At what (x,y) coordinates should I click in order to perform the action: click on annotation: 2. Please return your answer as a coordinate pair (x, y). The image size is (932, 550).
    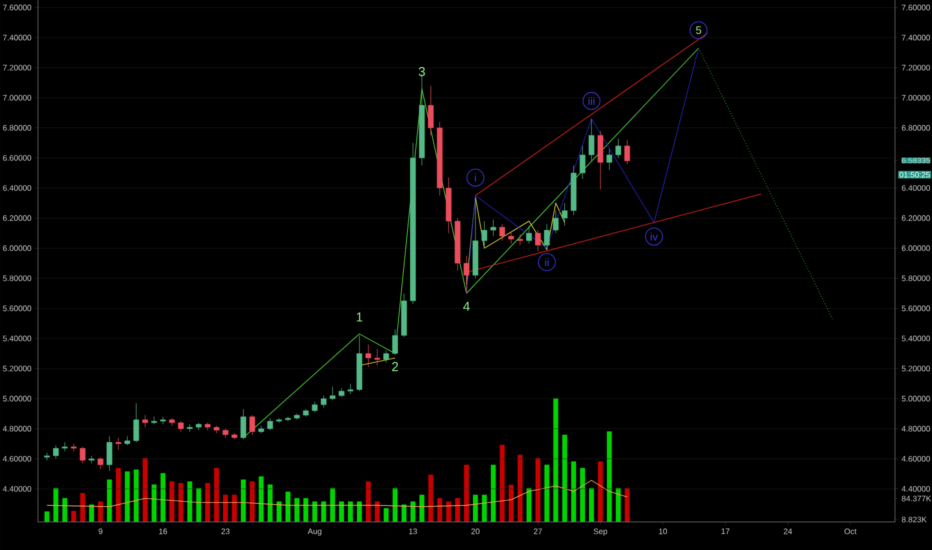
    Looking at the image, I should click on (395, 367).